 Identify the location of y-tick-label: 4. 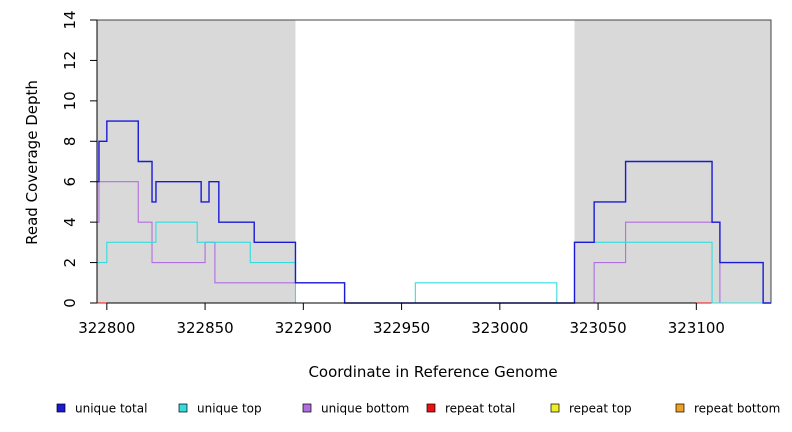
(70, 222).